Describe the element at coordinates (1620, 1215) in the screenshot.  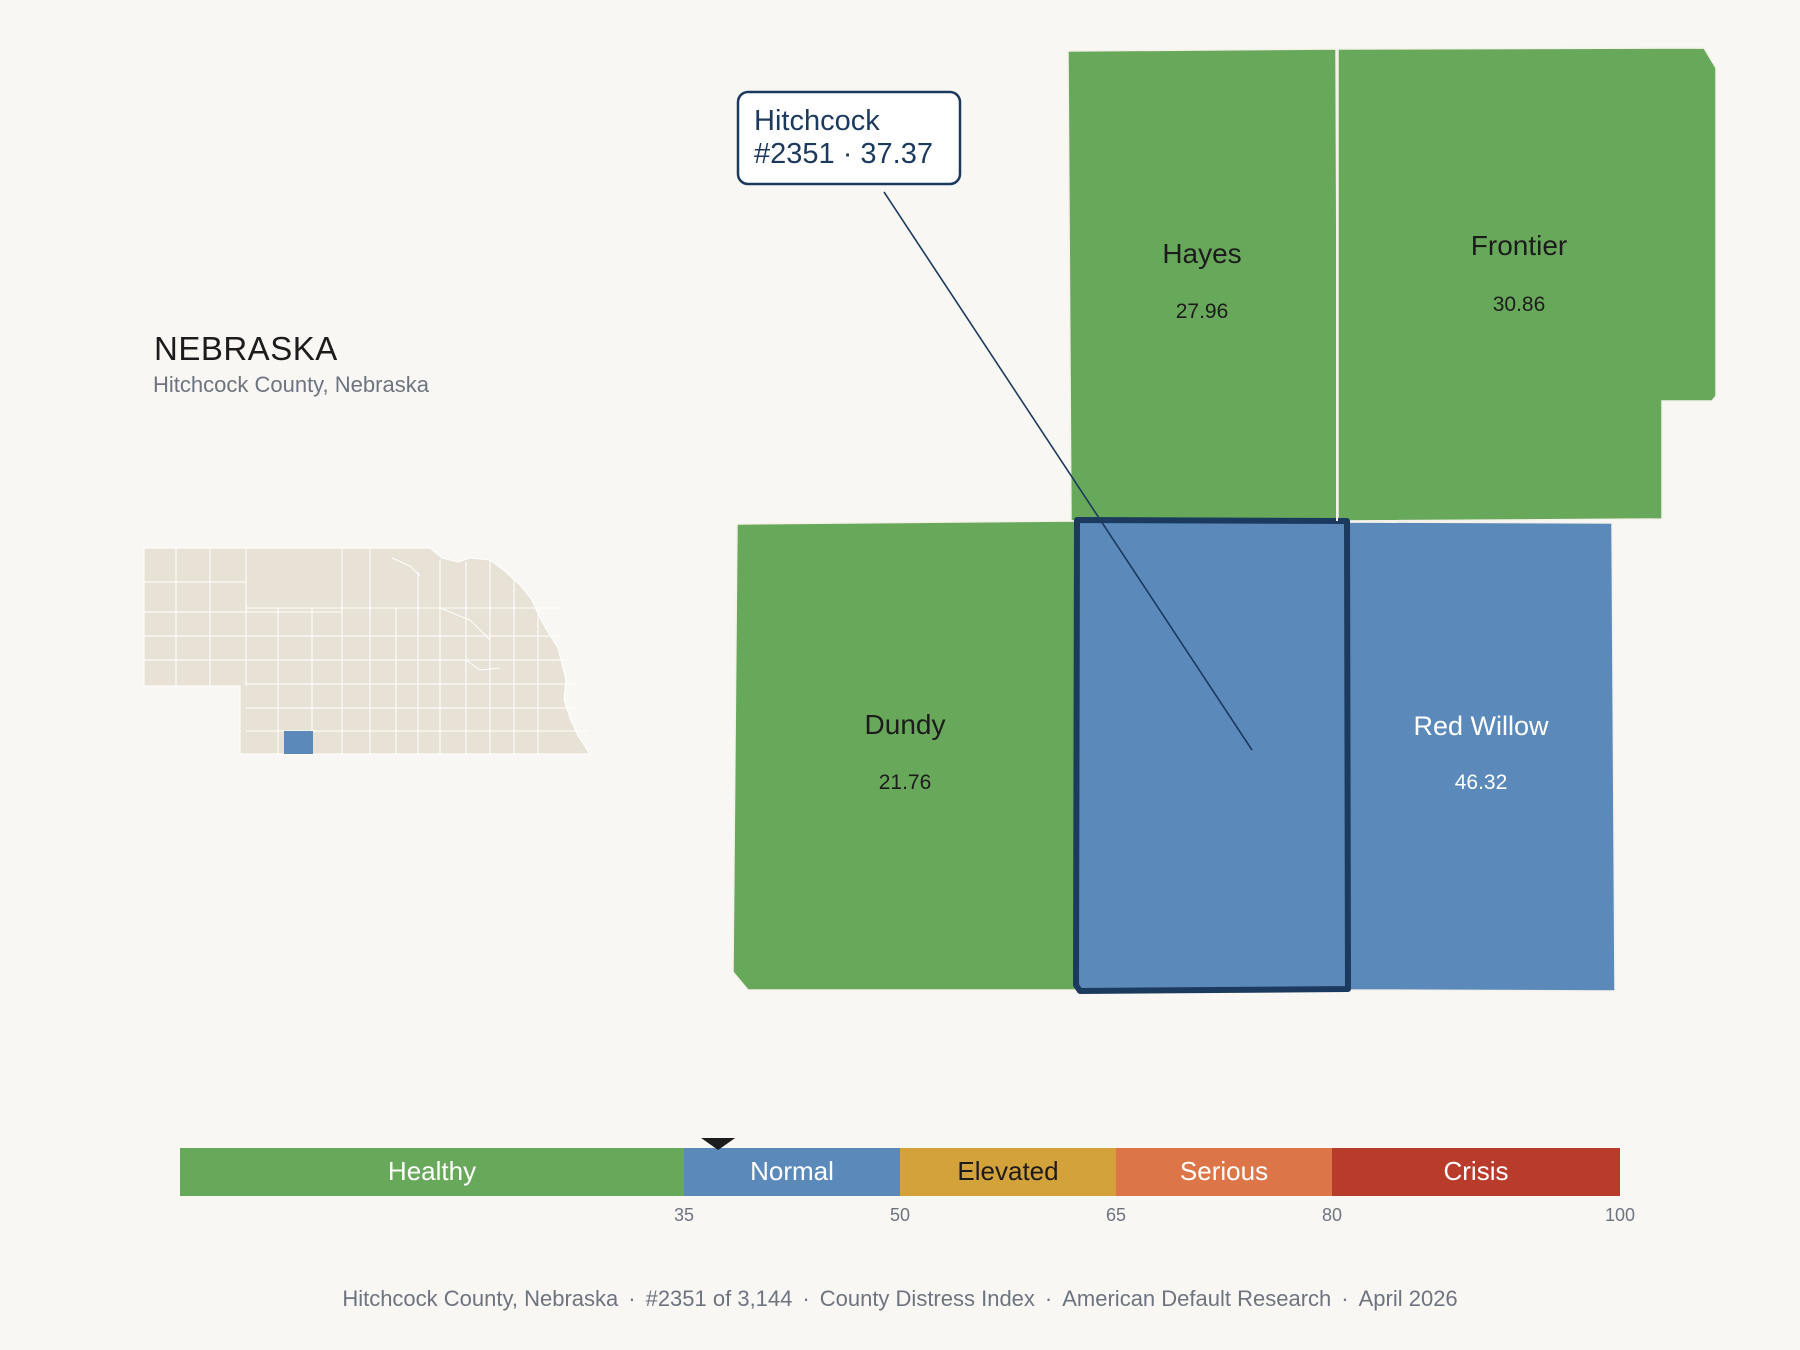
I see `legend-tick-100: 100` at that location.